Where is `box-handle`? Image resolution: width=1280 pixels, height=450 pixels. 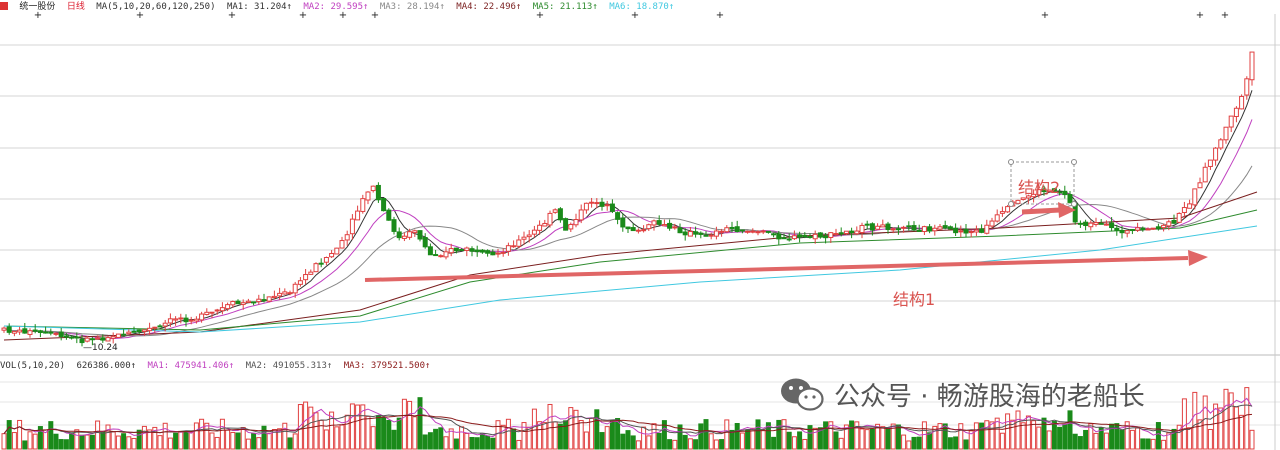
box-handle is located at coordinates (1011, 162).